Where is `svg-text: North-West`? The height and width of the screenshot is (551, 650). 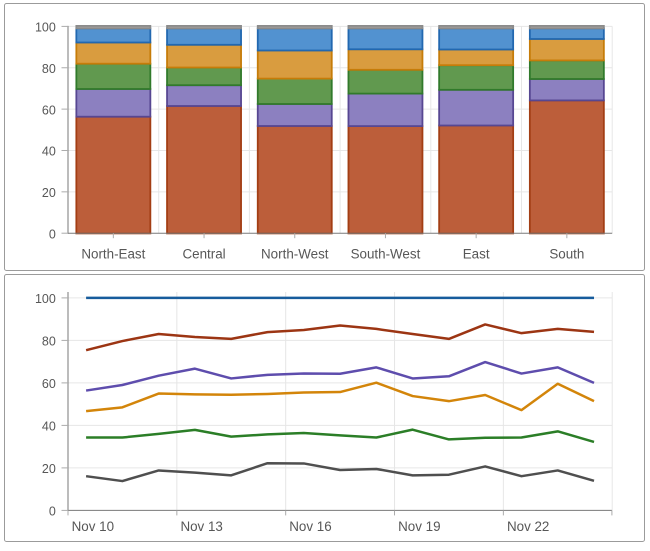 svg-text: North-West is located at coordinates (295, 254).